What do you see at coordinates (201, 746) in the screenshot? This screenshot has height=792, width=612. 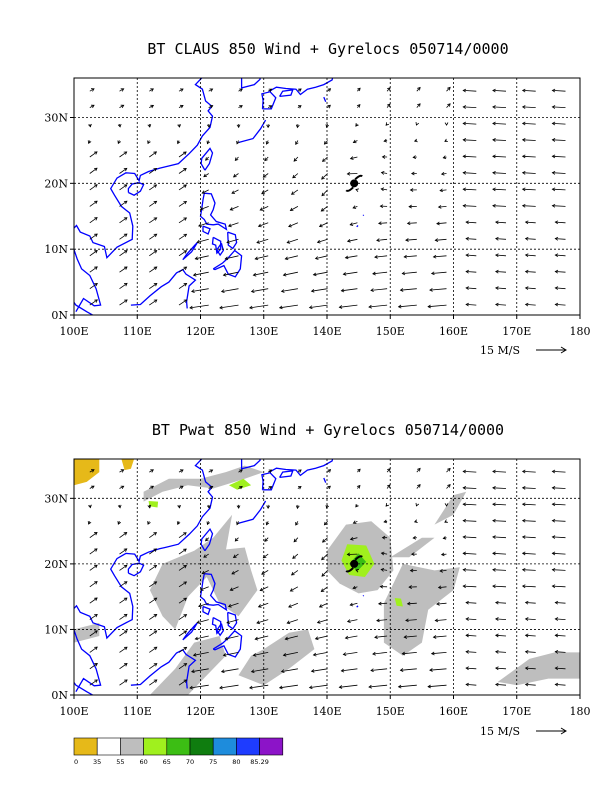 I see `colorbar-swatch` at bounding box center [201, 746].